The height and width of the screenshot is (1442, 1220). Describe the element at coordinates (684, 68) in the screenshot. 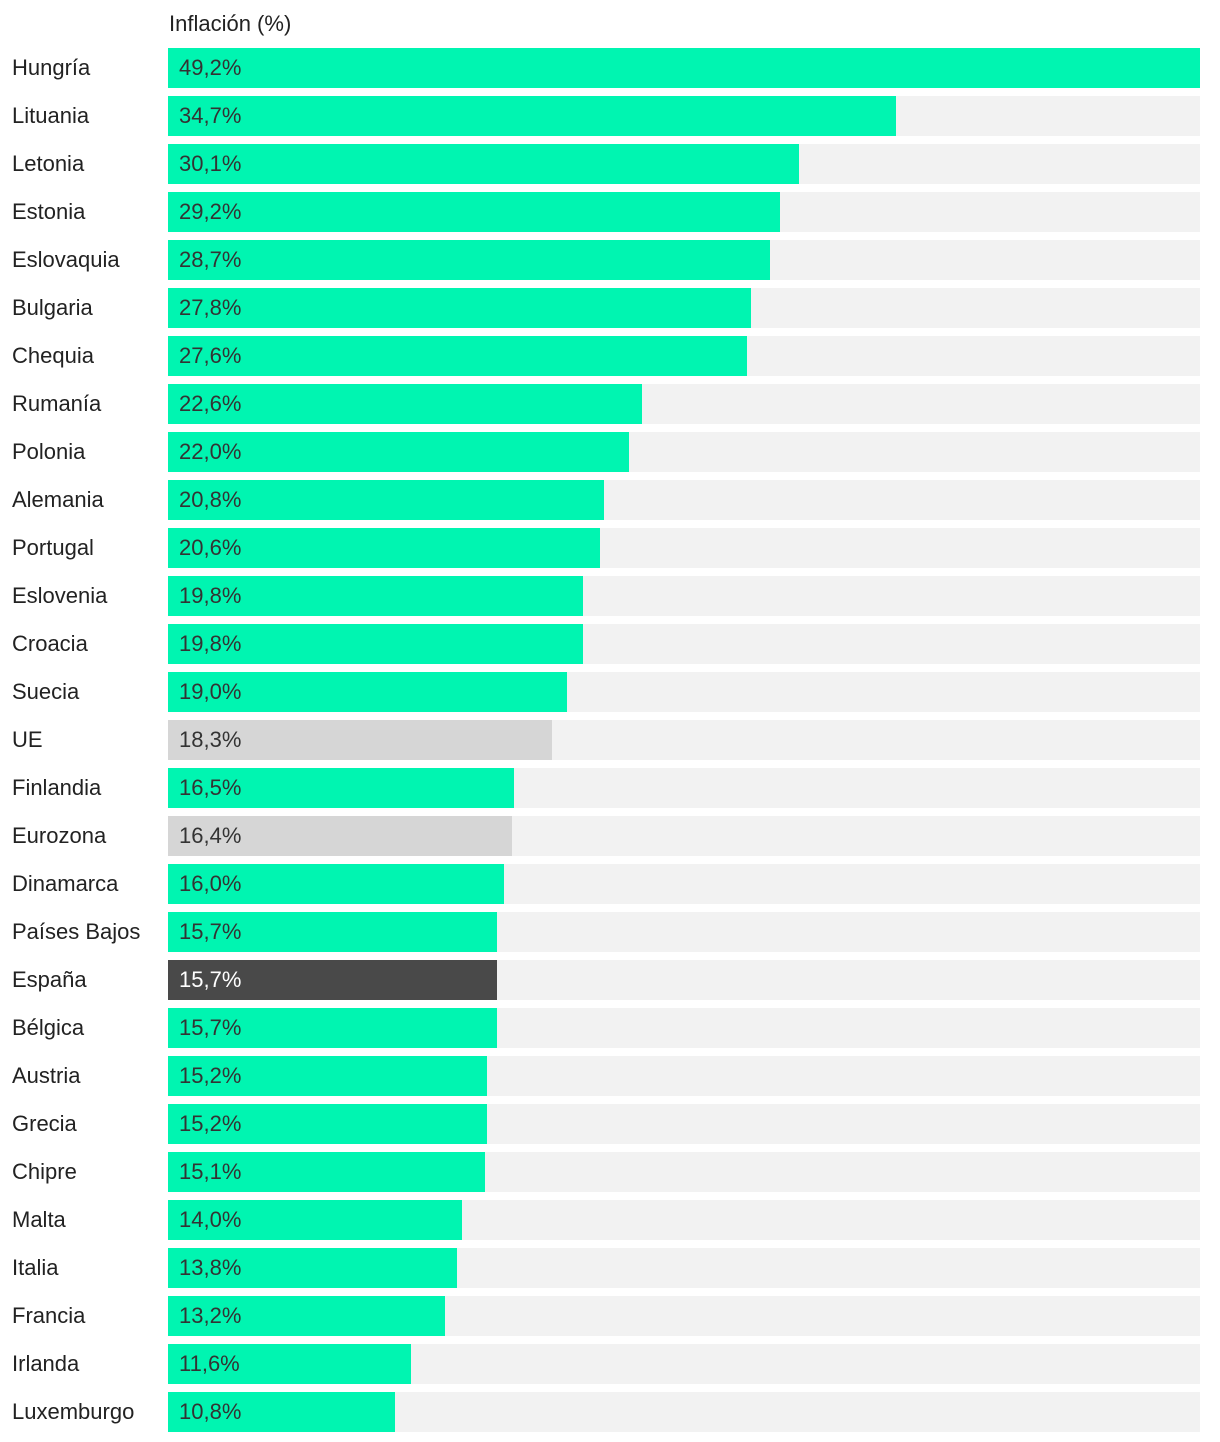

I see `bar-track: 49,2%` at that location.